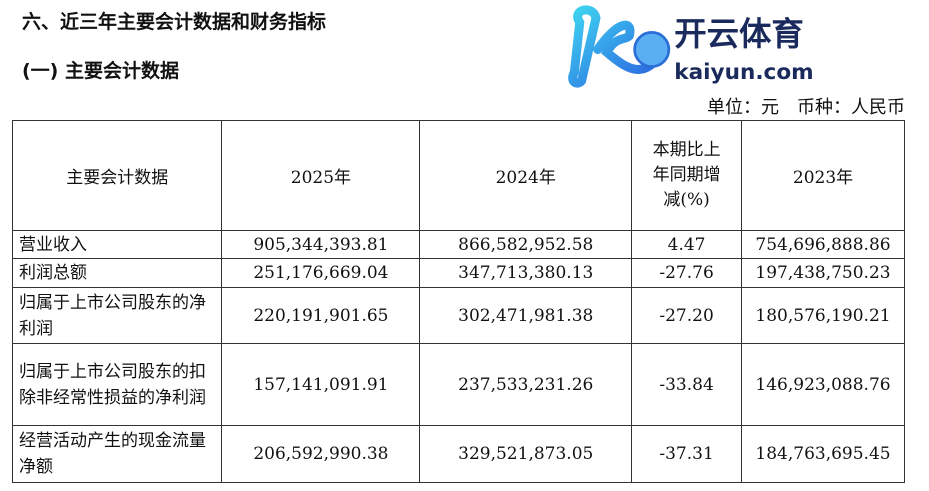 The height and width of the screenshot is (491, 929). I want to click on value-2024: 329,521,873.05, so click(526, 454).